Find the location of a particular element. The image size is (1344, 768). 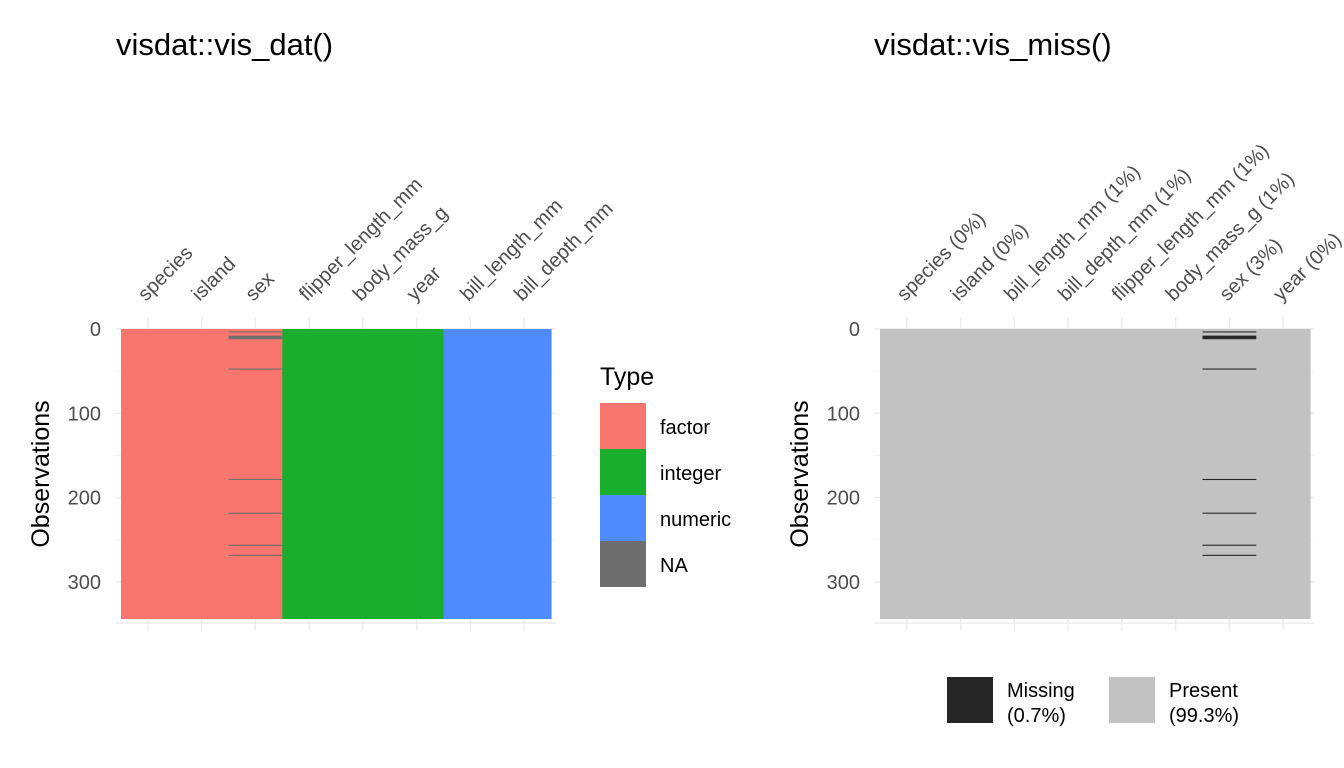

column-label-year: year (0%) is located at coordinates (1306, 267).